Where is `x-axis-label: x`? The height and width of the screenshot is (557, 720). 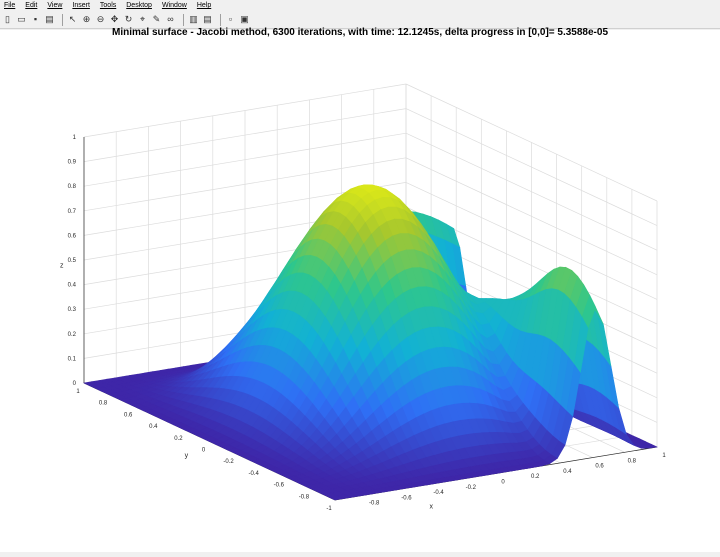 x-axis-label: x is located at coordinates (432, 506).